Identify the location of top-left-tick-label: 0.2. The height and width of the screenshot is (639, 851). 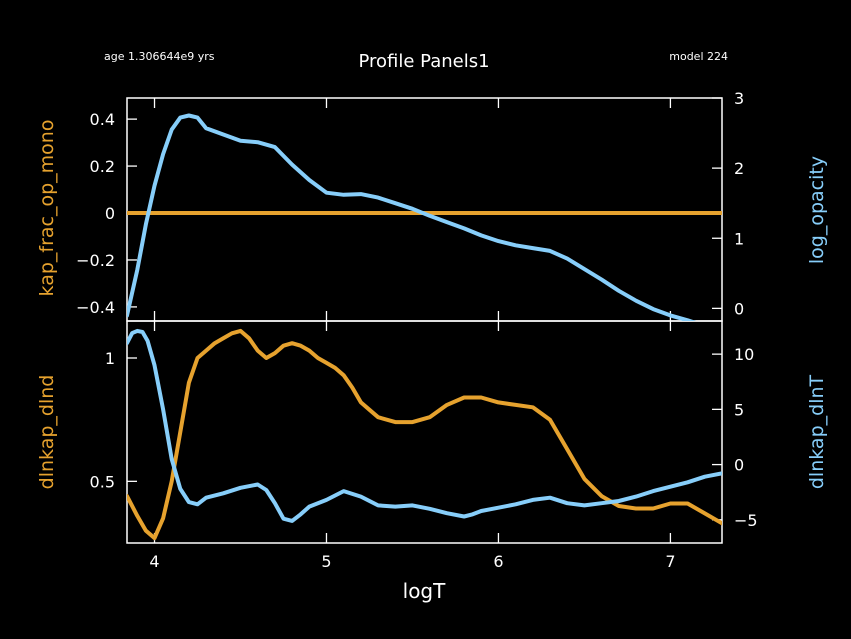
(102, 166).